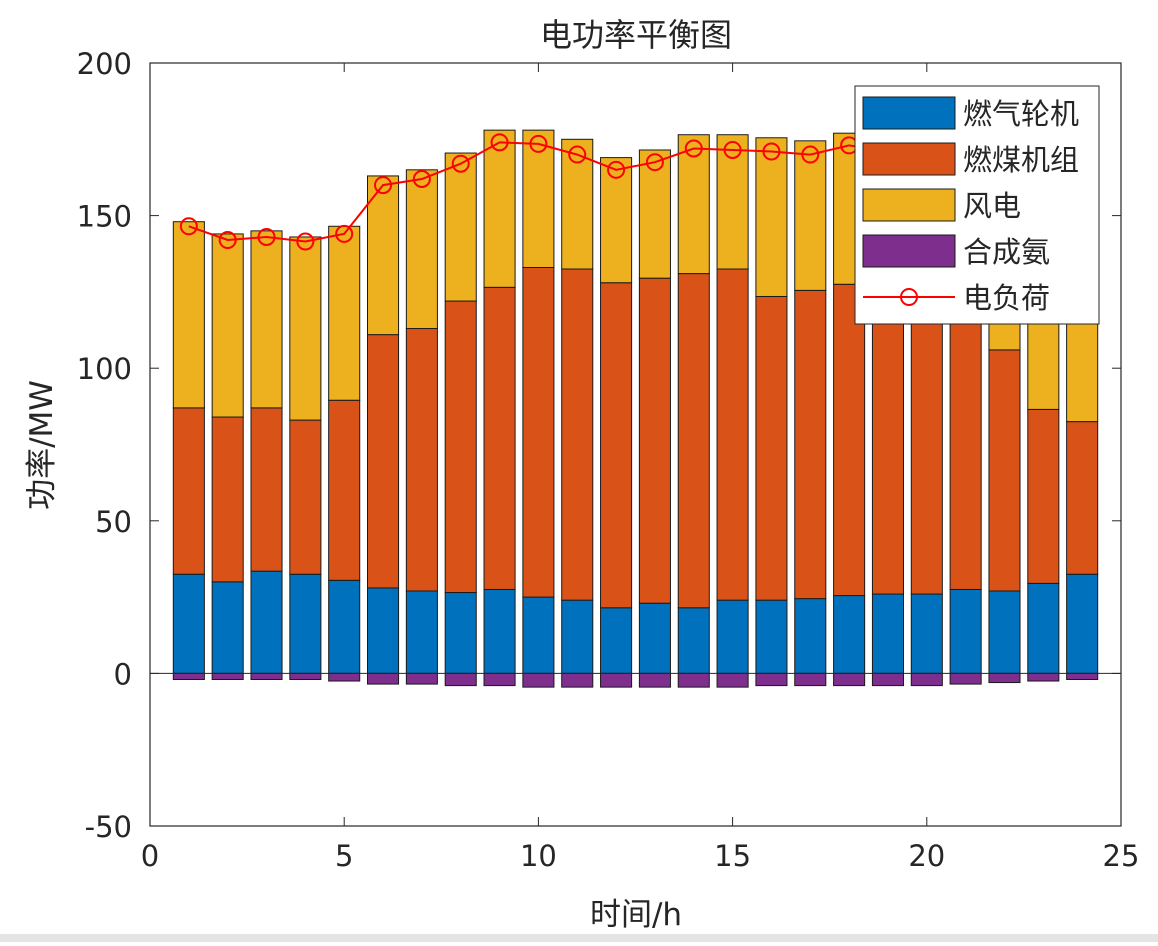 The image size is (1158, 946). What do you see at coordinates (909, 297) in the screenshot?
I see `legend-line-marker` at bounding box center [909, 297].